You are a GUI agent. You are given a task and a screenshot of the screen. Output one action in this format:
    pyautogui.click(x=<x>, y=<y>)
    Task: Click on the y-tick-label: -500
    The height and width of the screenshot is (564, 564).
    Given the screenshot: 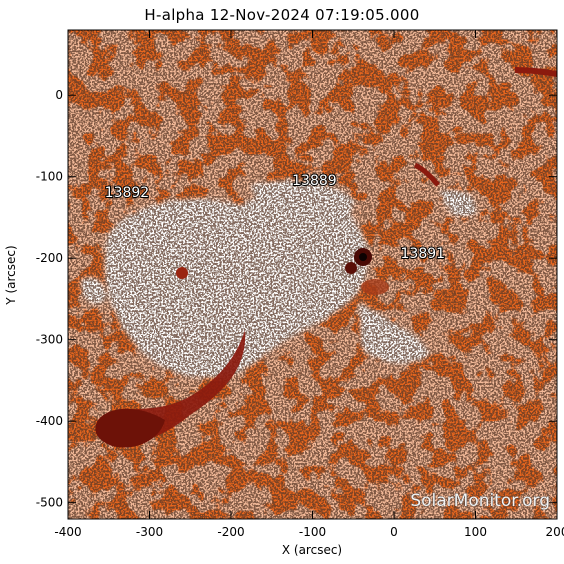 What is the action you would take?
    pyautogui.click(x=49, y=503)
    